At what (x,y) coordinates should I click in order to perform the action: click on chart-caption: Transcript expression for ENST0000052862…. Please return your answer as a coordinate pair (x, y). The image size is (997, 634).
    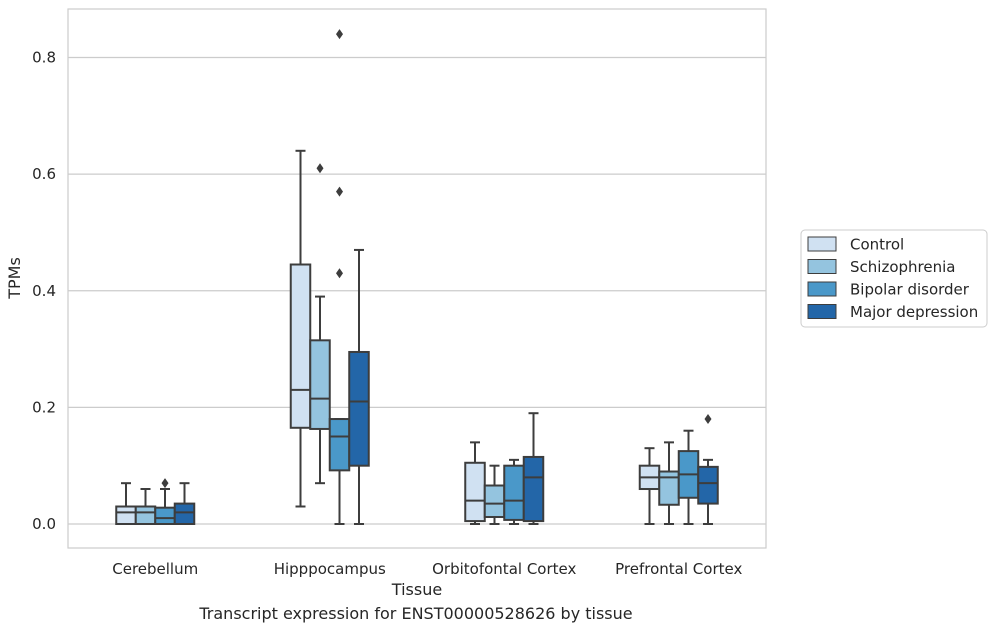
    Looking at the image, I should click on (416, 613).